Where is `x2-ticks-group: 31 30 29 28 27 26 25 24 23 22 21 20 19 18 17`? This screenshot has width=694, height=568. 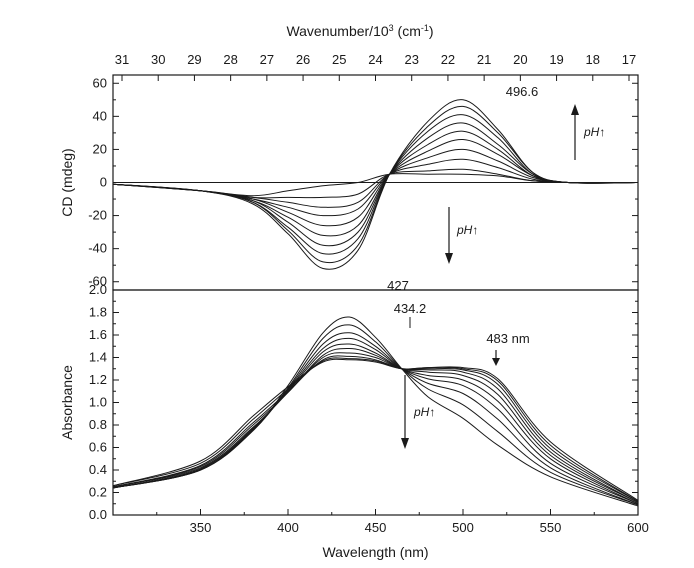
x2-ticks-group: 31 30 29 28 27 26 25 24 23 22 21 20 19 18 17 is located at coordinates (375, 66).